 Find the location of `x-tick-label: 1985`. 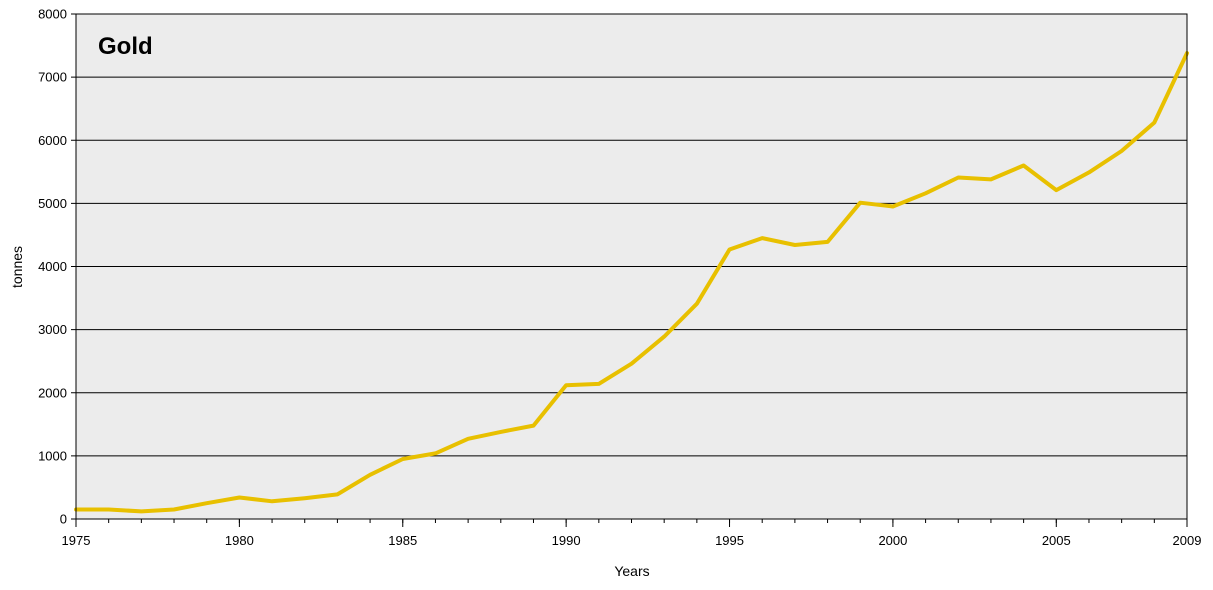

x-tick-label: 1985 is located at coordinates (402, 540).